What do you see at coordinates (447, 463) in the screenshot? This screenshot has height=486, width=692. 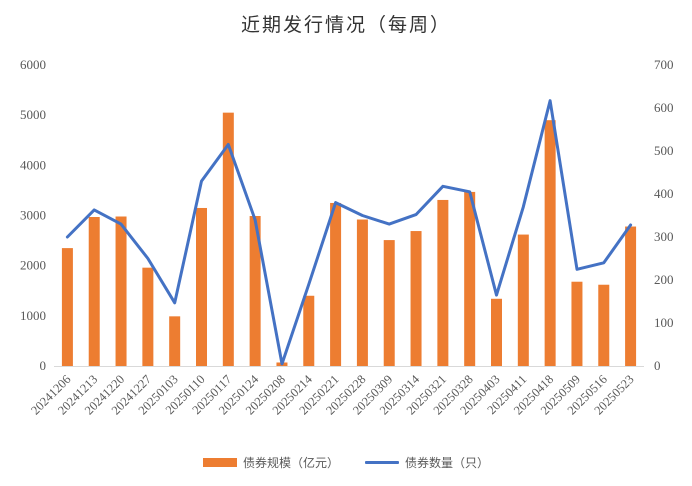 I see `legend-label-bond-count: 债券数量（只）` at bounding box center [447, 463].